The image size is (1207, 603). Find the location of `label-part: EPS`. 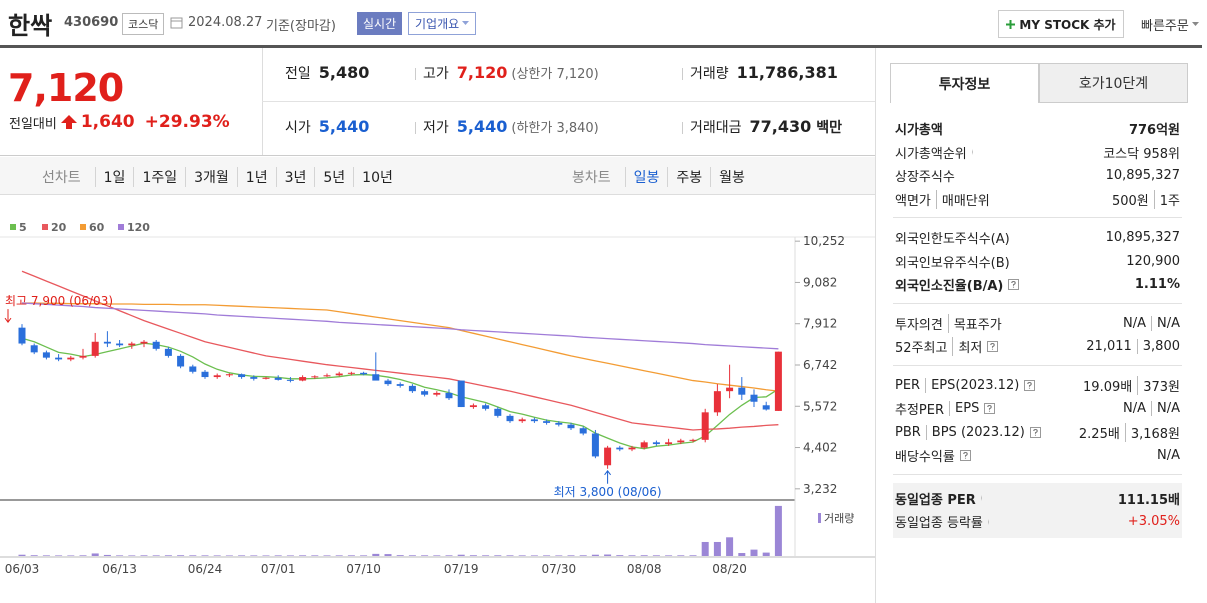

label-part: EPS is located at coordinates (964, 409).